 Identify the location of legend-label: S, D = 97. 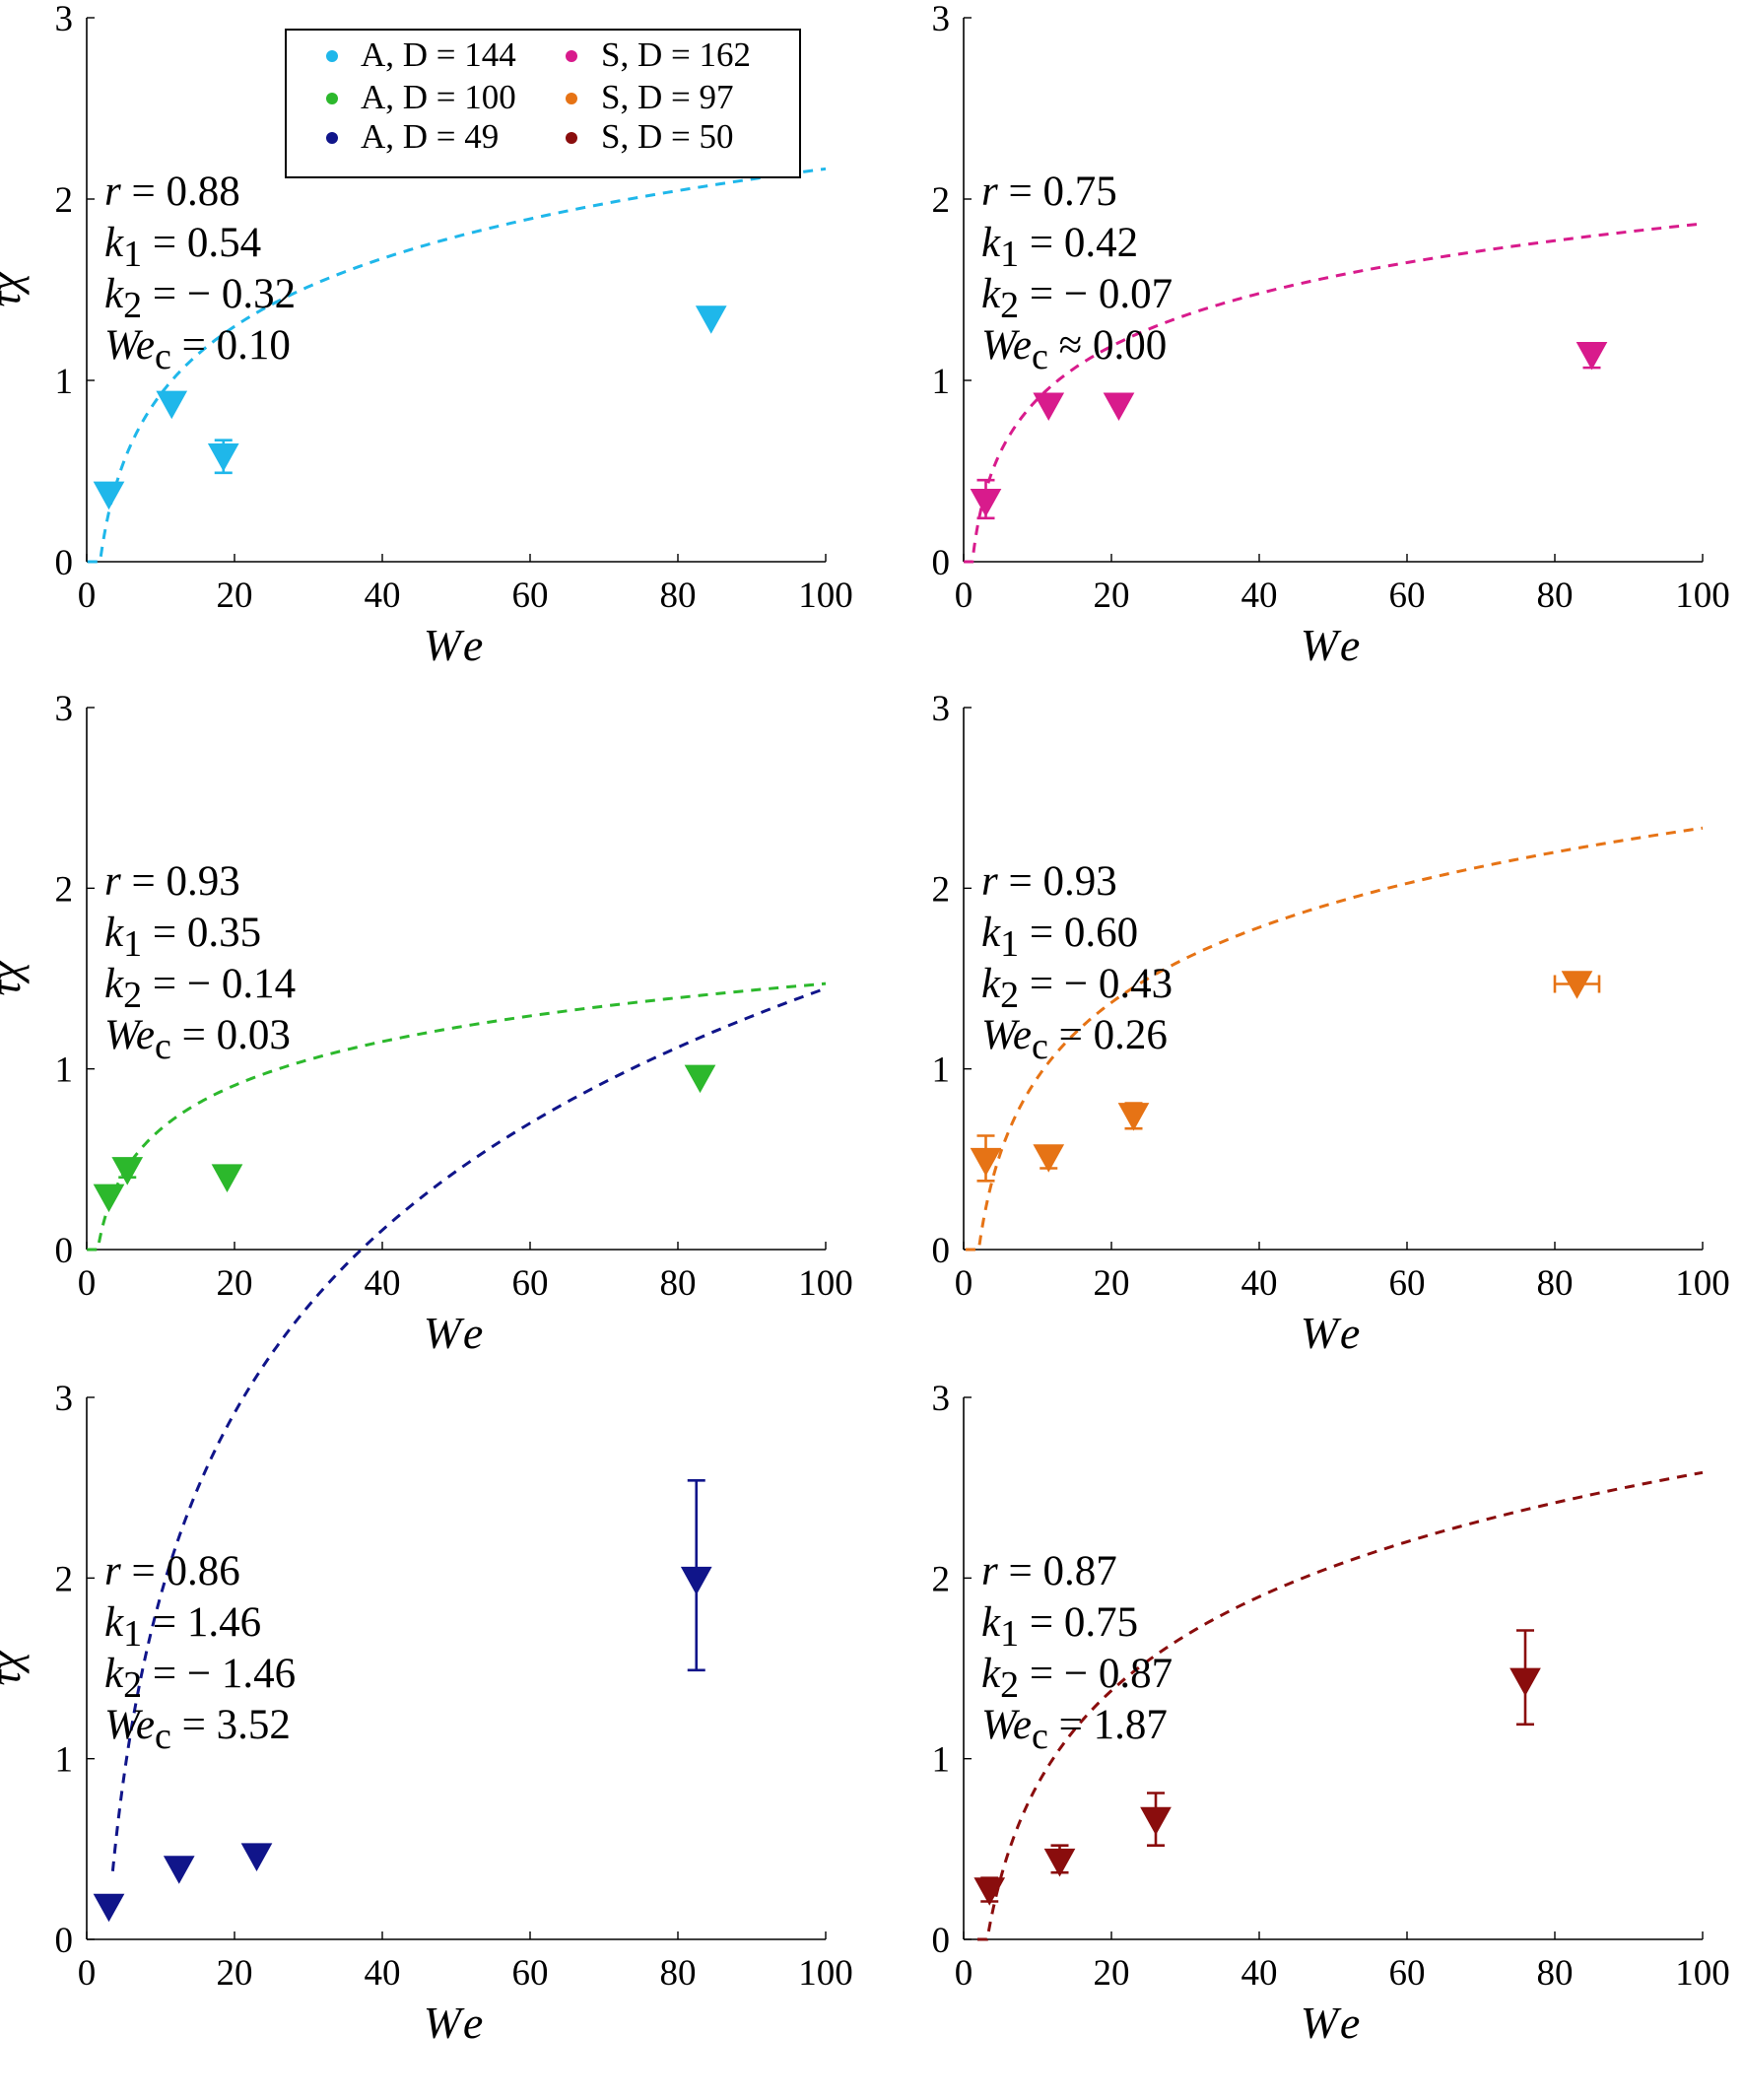
(667, 97).